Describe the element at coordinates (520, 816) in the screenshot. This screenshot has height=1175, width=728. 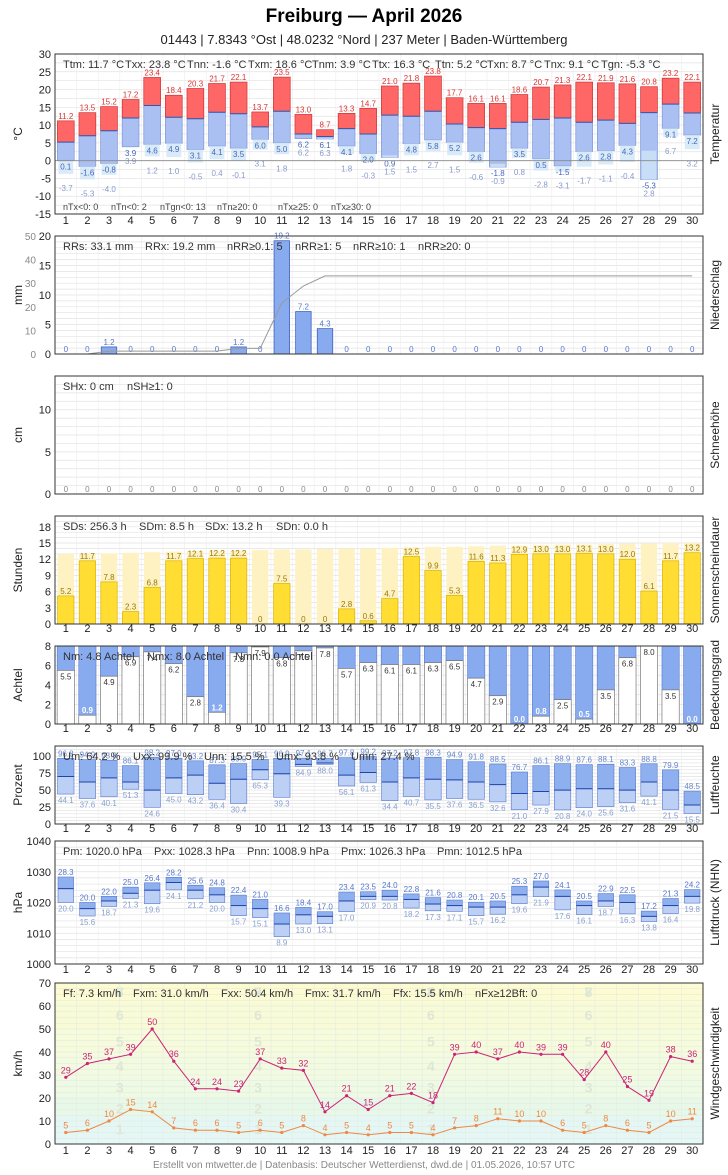
I see `humid-min-label: 21.0` at that location.